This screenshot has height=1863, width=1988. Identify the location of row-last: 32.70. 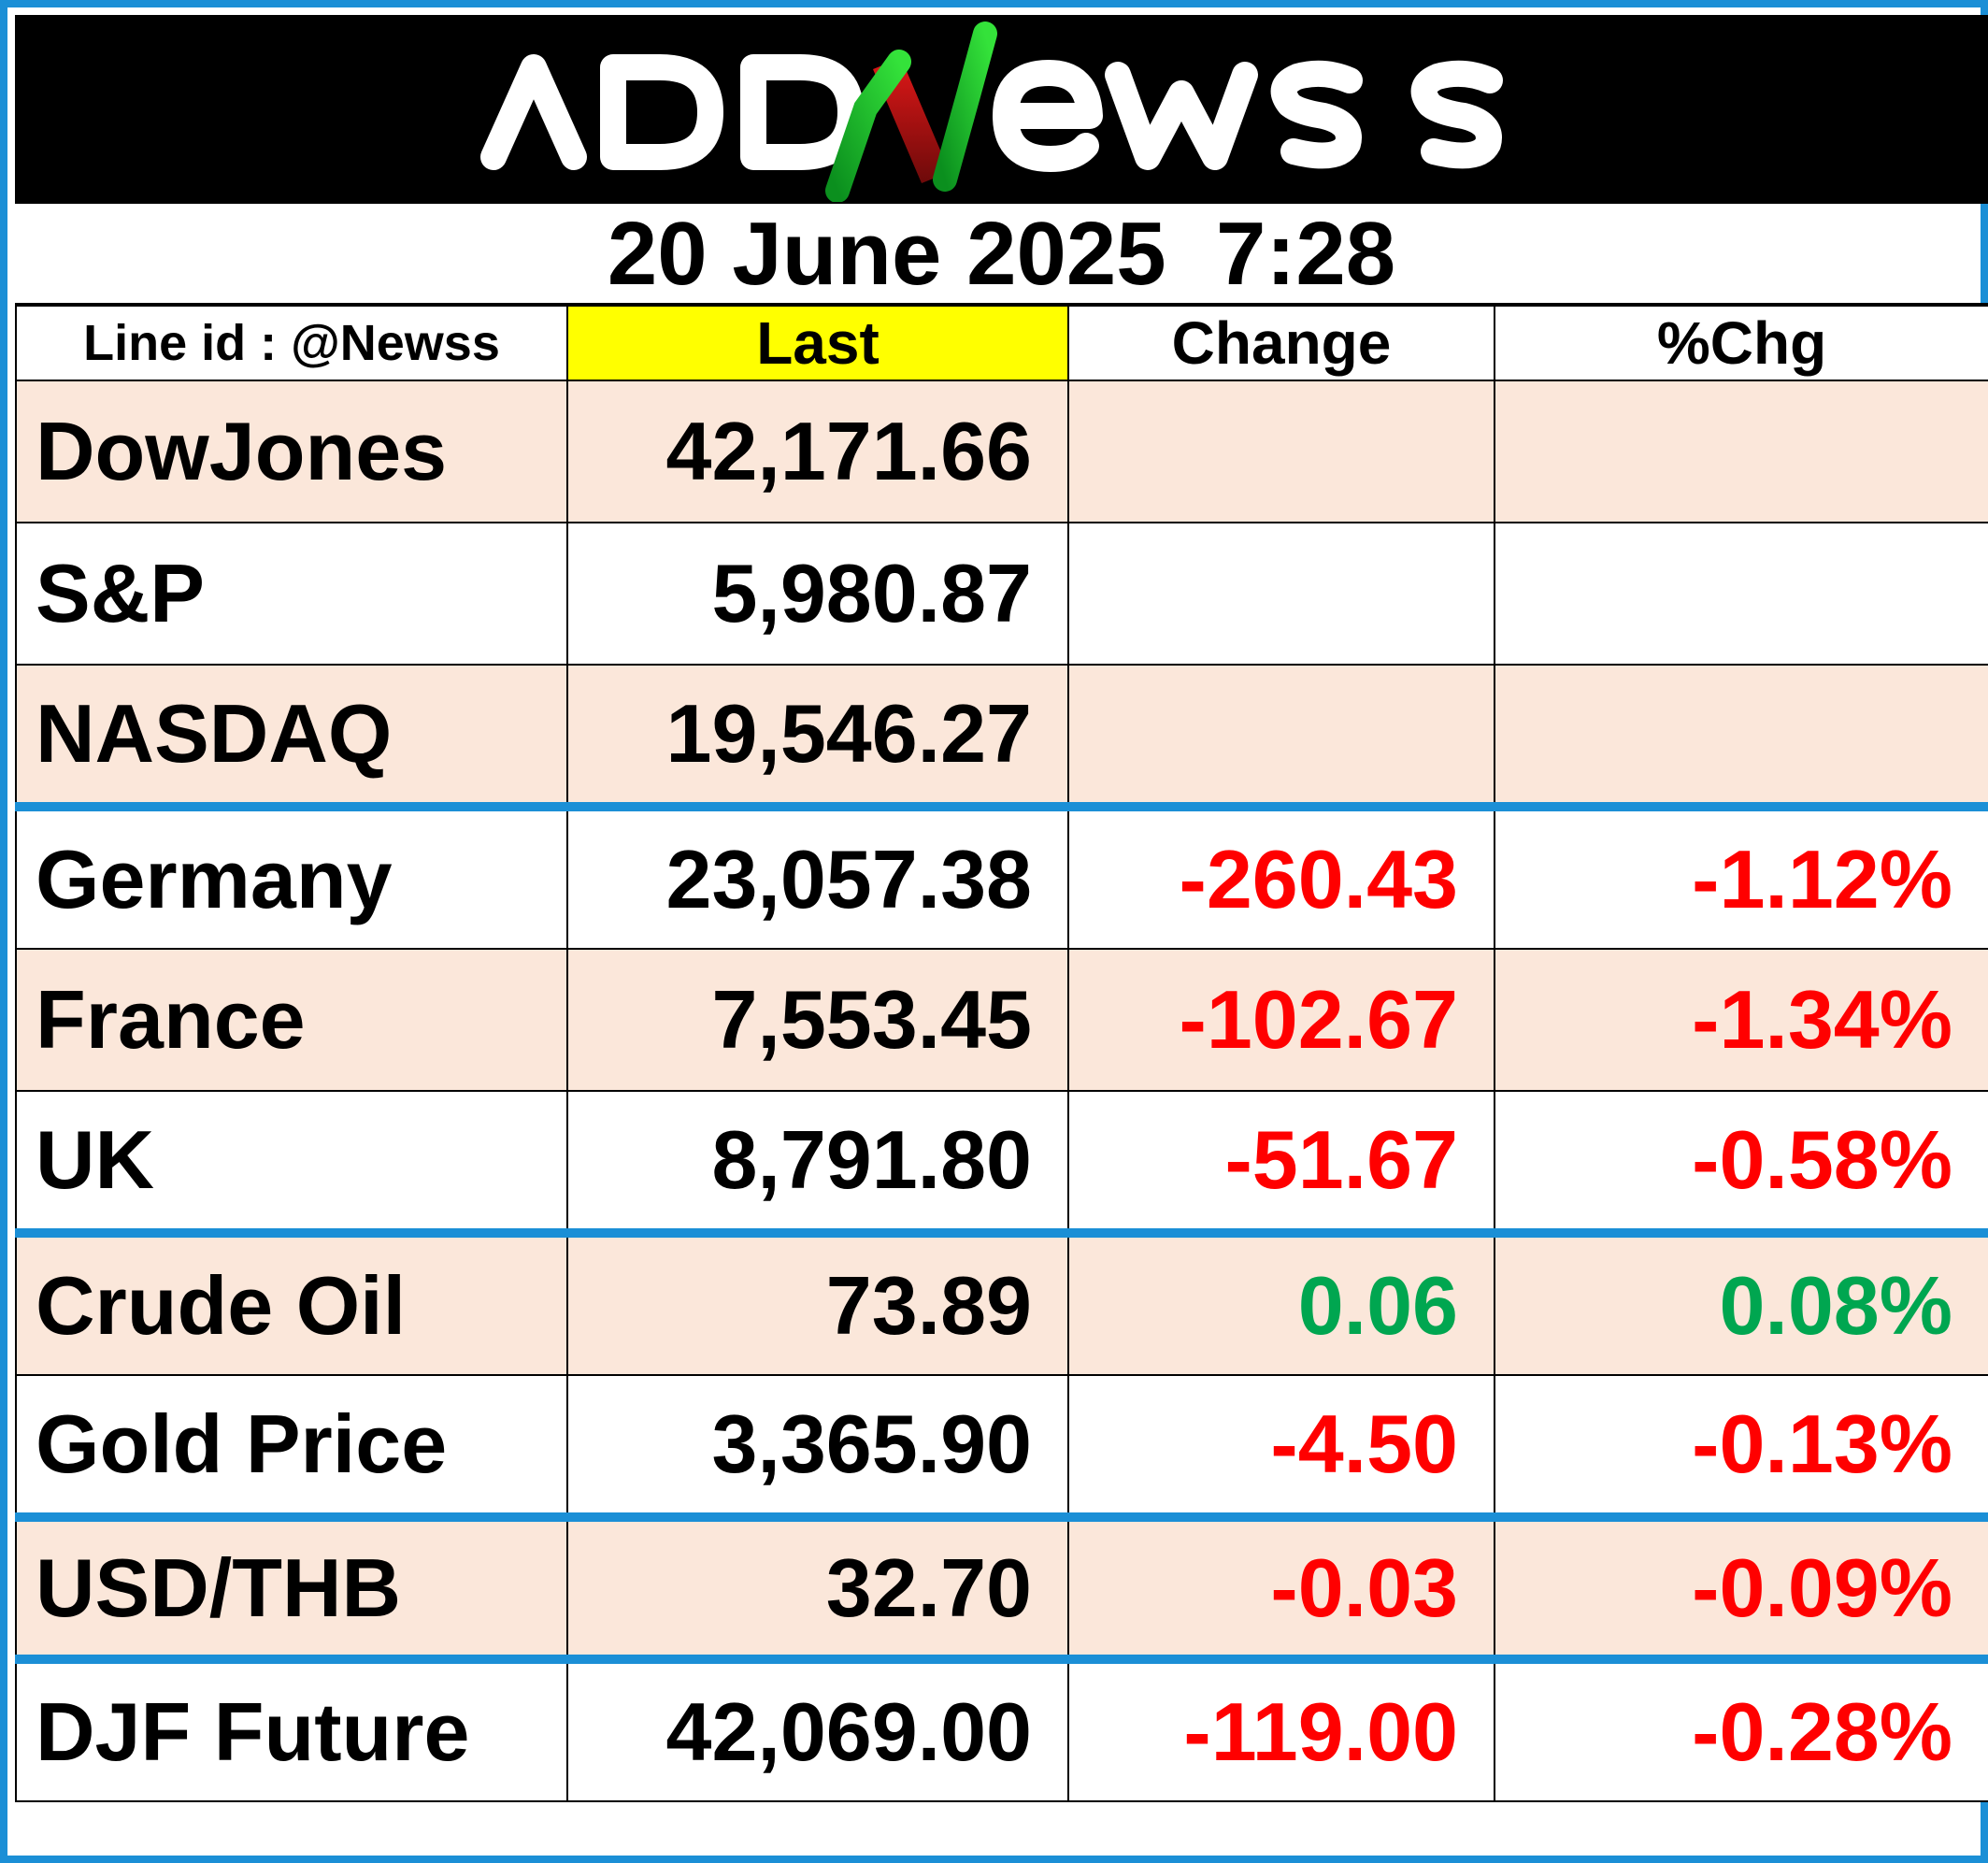
(817, 1586).